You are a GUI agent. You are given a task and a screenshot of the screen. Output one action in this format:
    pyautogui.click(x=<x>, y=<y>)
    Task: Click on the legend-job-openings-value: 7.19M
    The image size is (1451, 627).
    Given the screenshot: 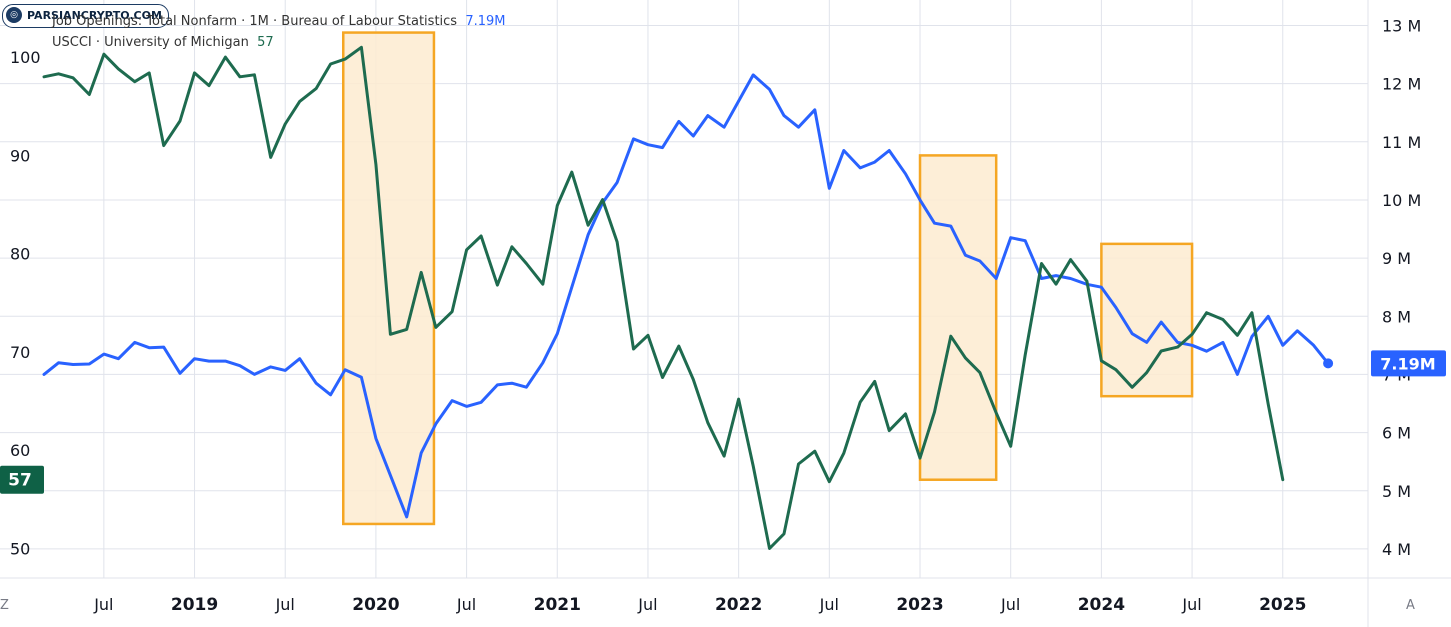 What is the action you would take?
    pyautogui.click(x=485, y=21)
    